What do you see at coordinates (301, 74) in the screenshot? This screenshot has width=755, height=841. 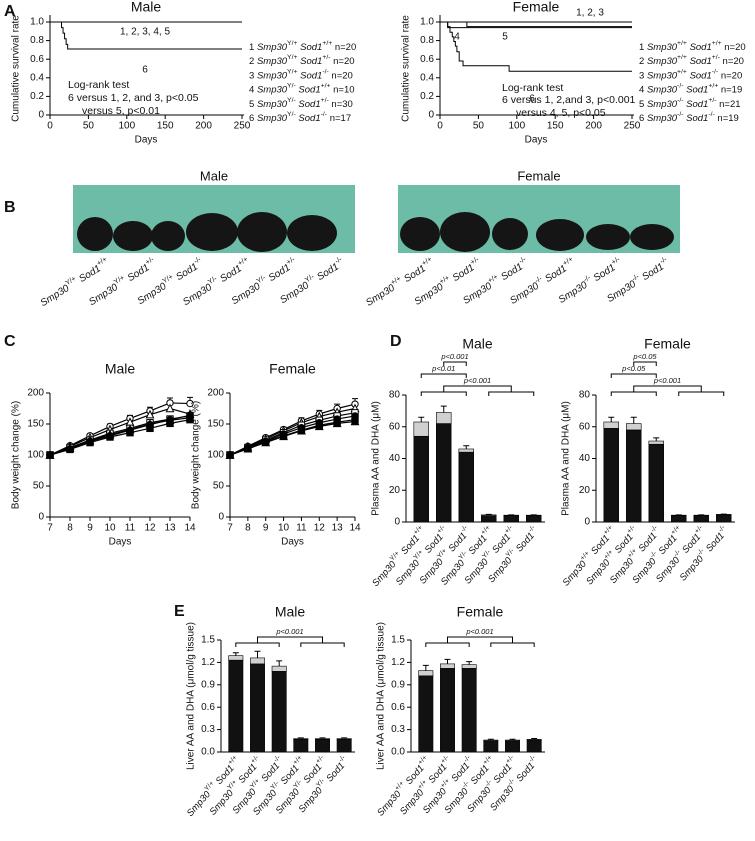 I see `legend-entry: 3 Smp30Y/+ Sod1-/- n=20` at bounding box center [301, 74].